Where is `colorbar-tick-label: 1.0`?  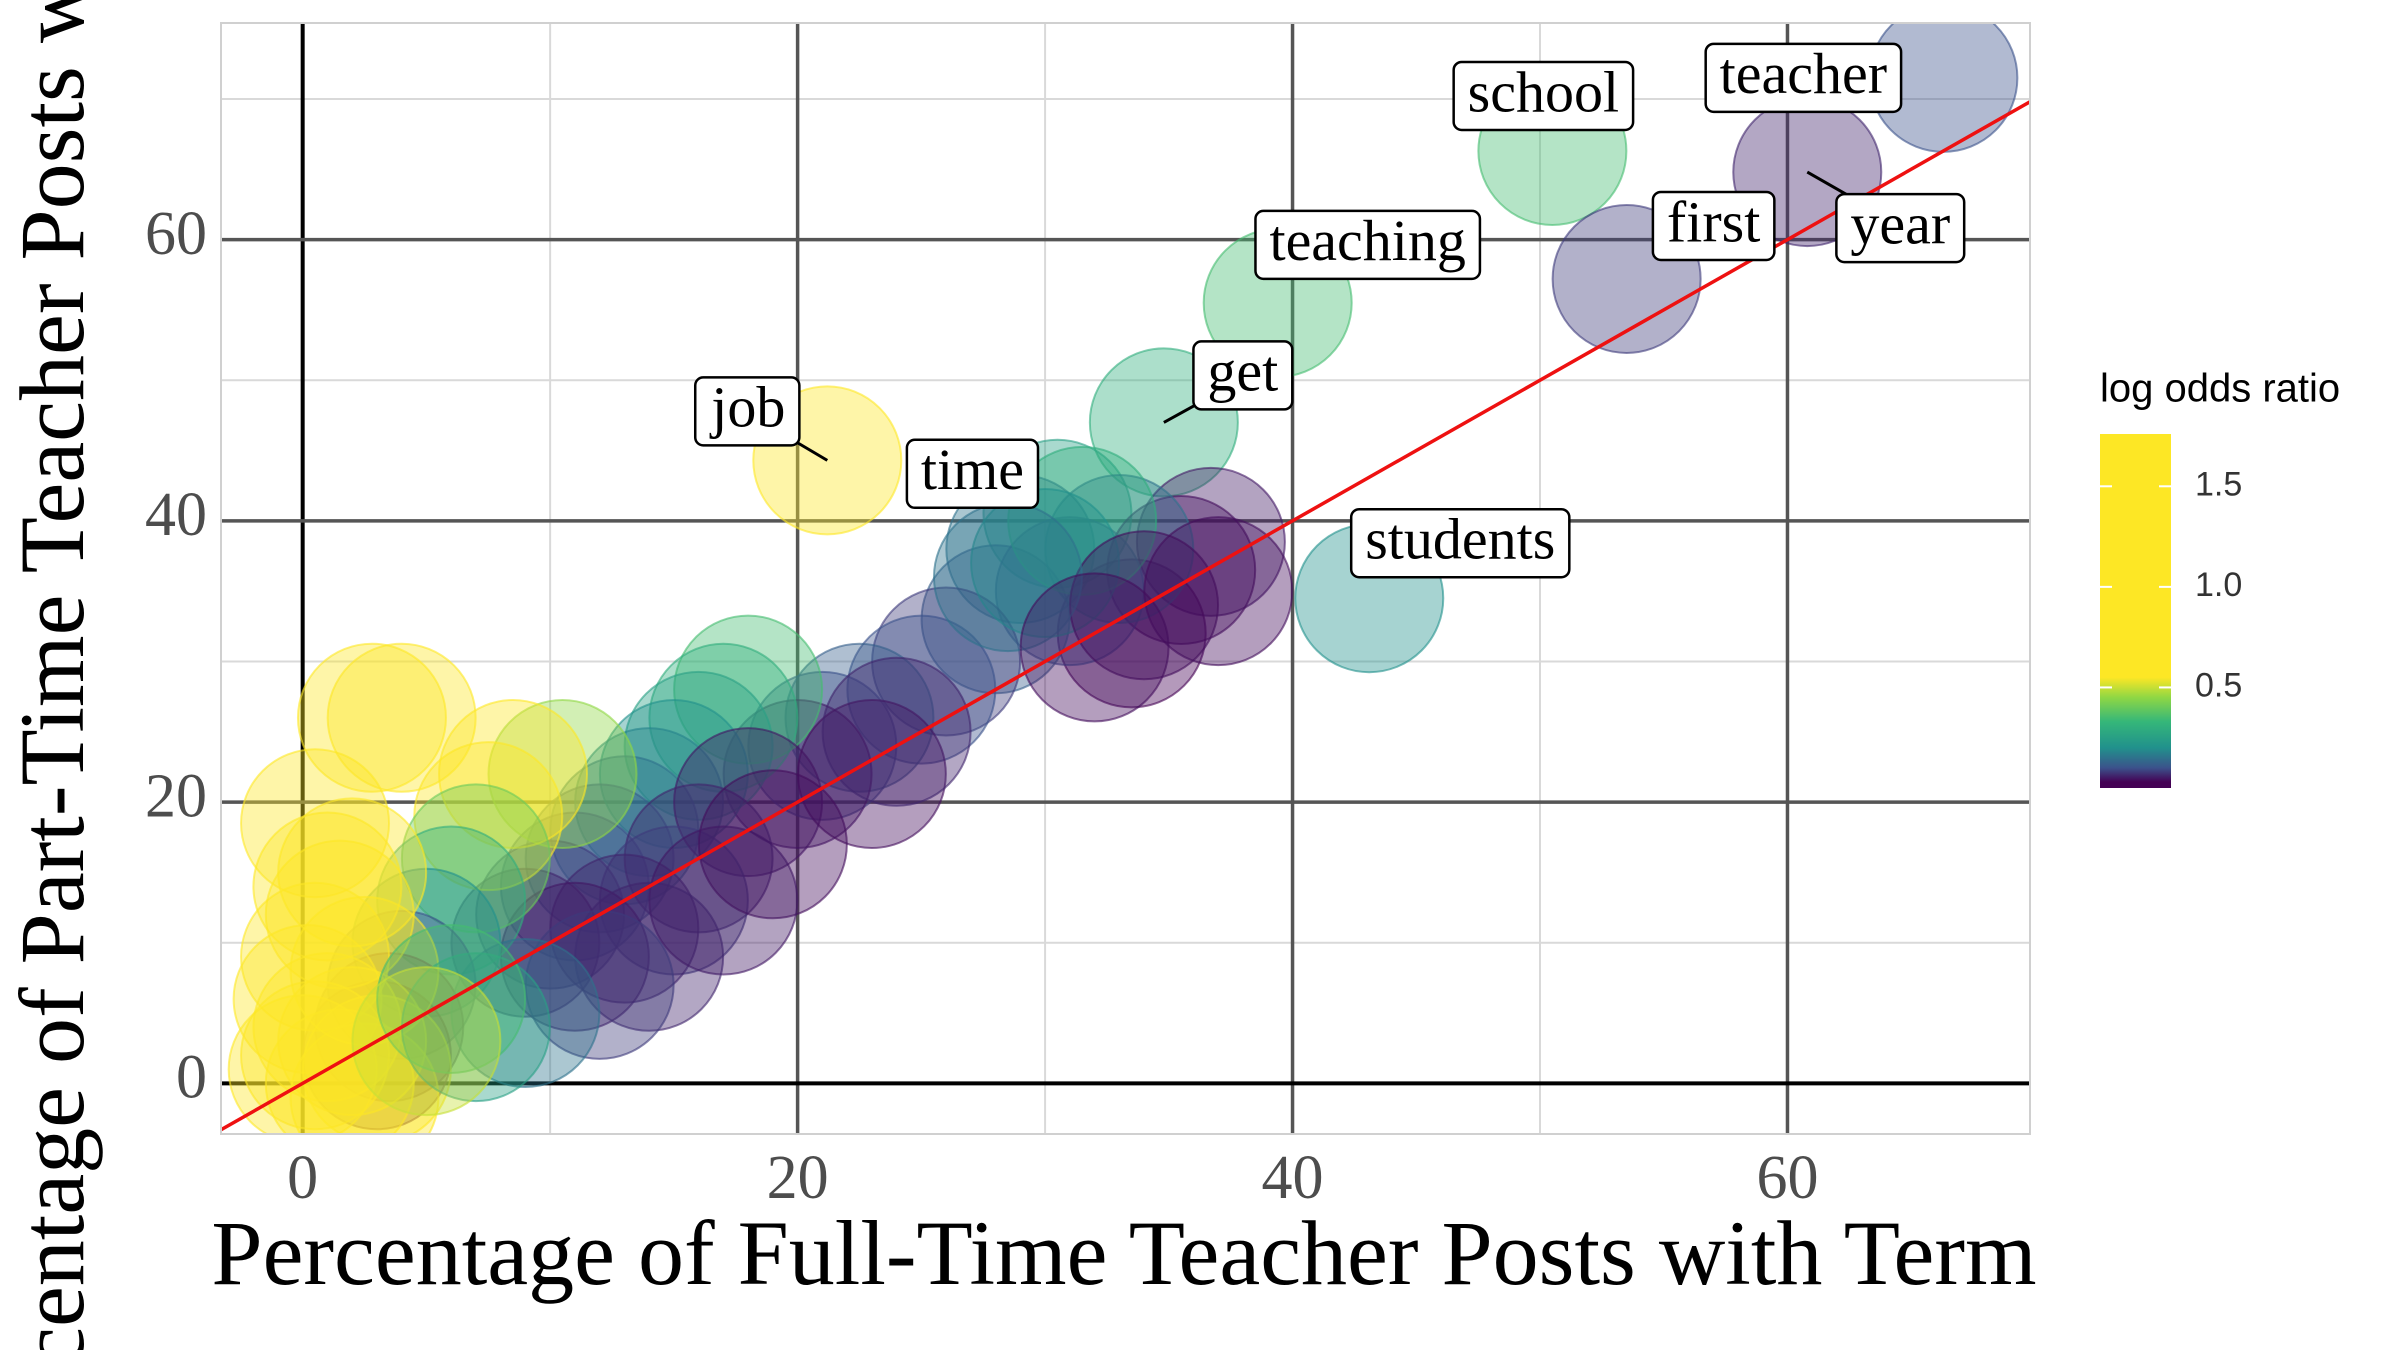
colorbar-tick-label: 1.0 is located at coordinates (2218, 585).